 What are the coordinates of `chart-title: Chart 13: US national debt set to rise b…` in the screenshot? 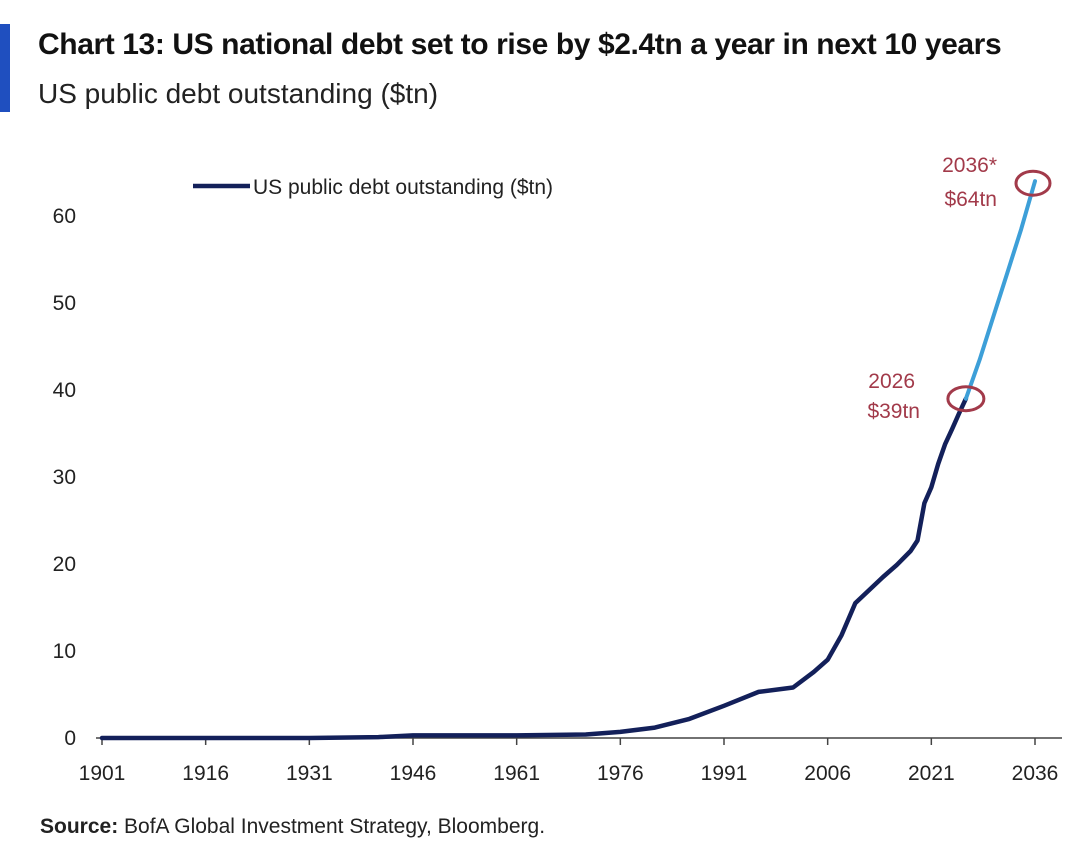 It's located at (520, 44).